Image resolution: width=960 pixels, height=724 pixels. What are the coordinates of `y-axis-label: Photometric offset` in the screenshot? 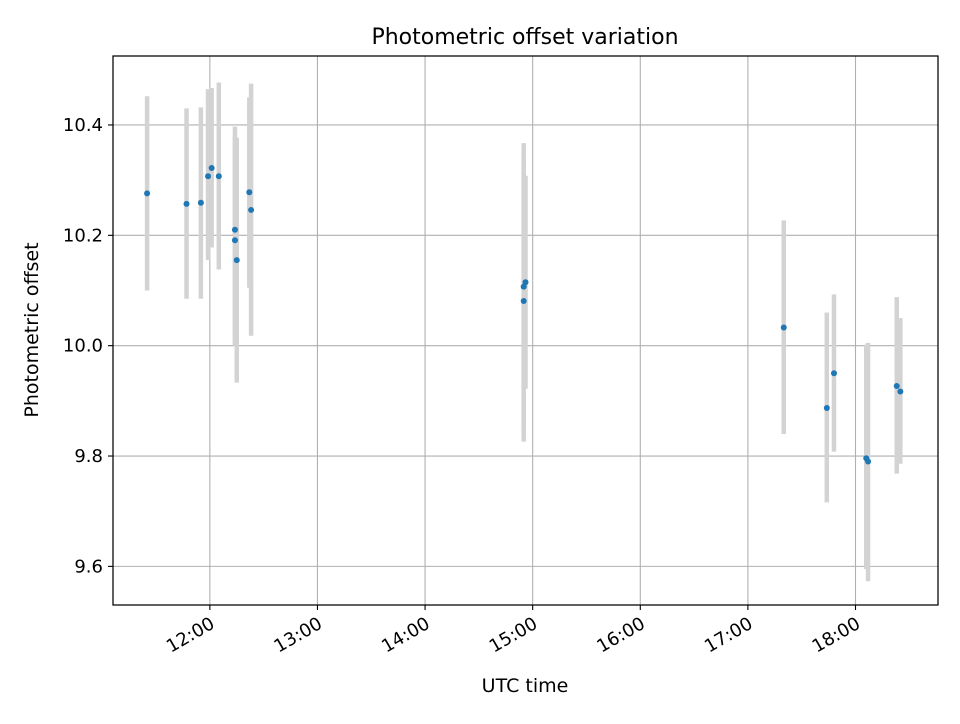 It's located at (32, 329).